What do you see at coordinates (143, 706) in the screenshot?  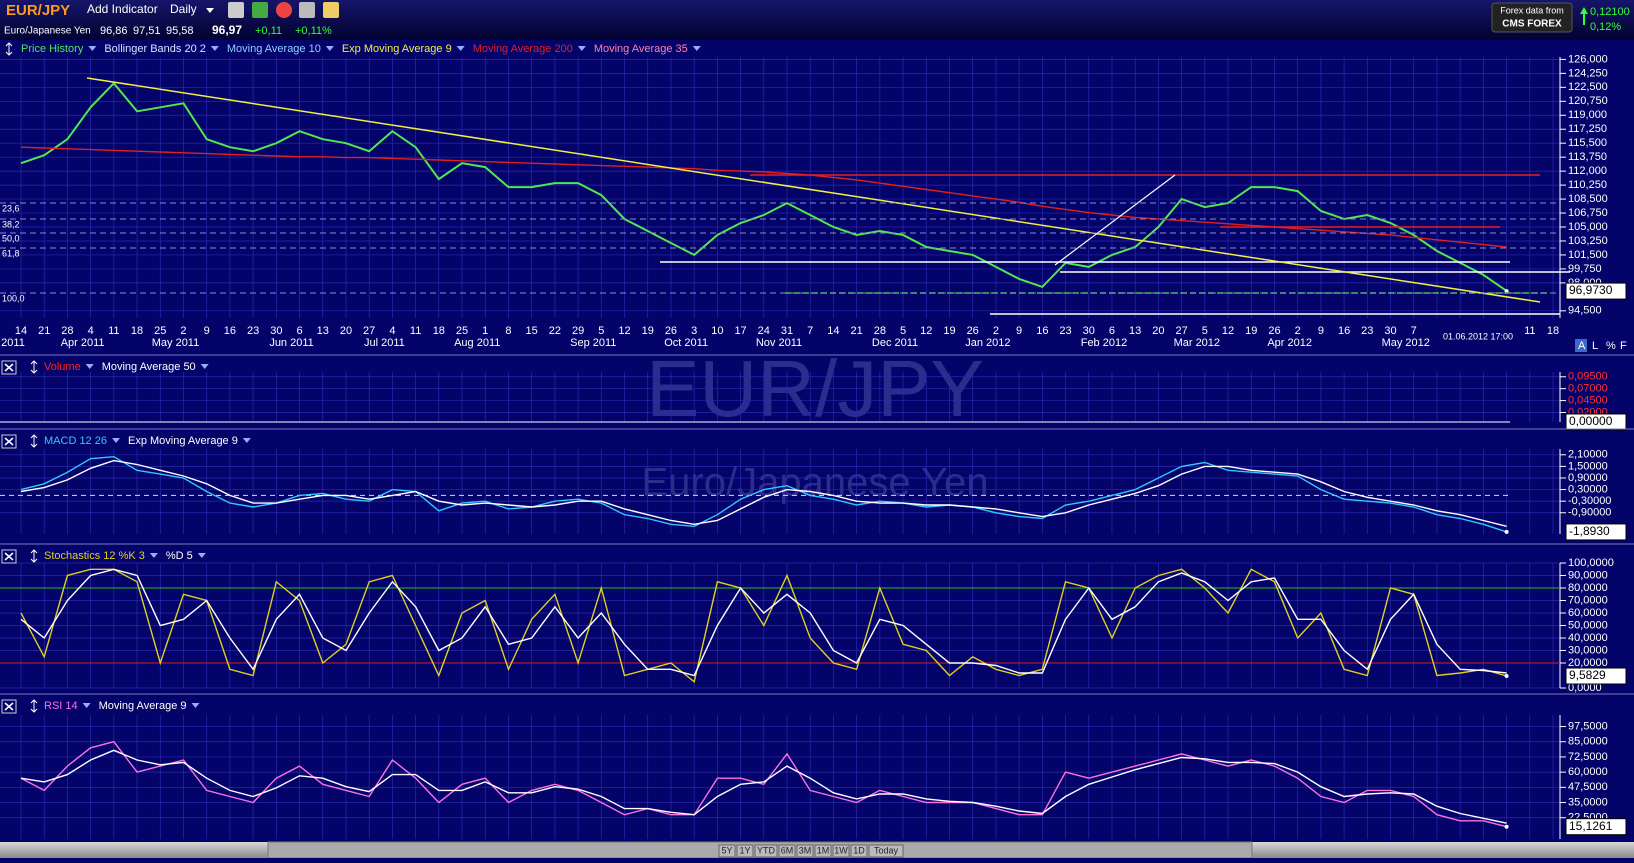 I see `legend-entry: Moving Average 9` at bounding box center [143, 706].